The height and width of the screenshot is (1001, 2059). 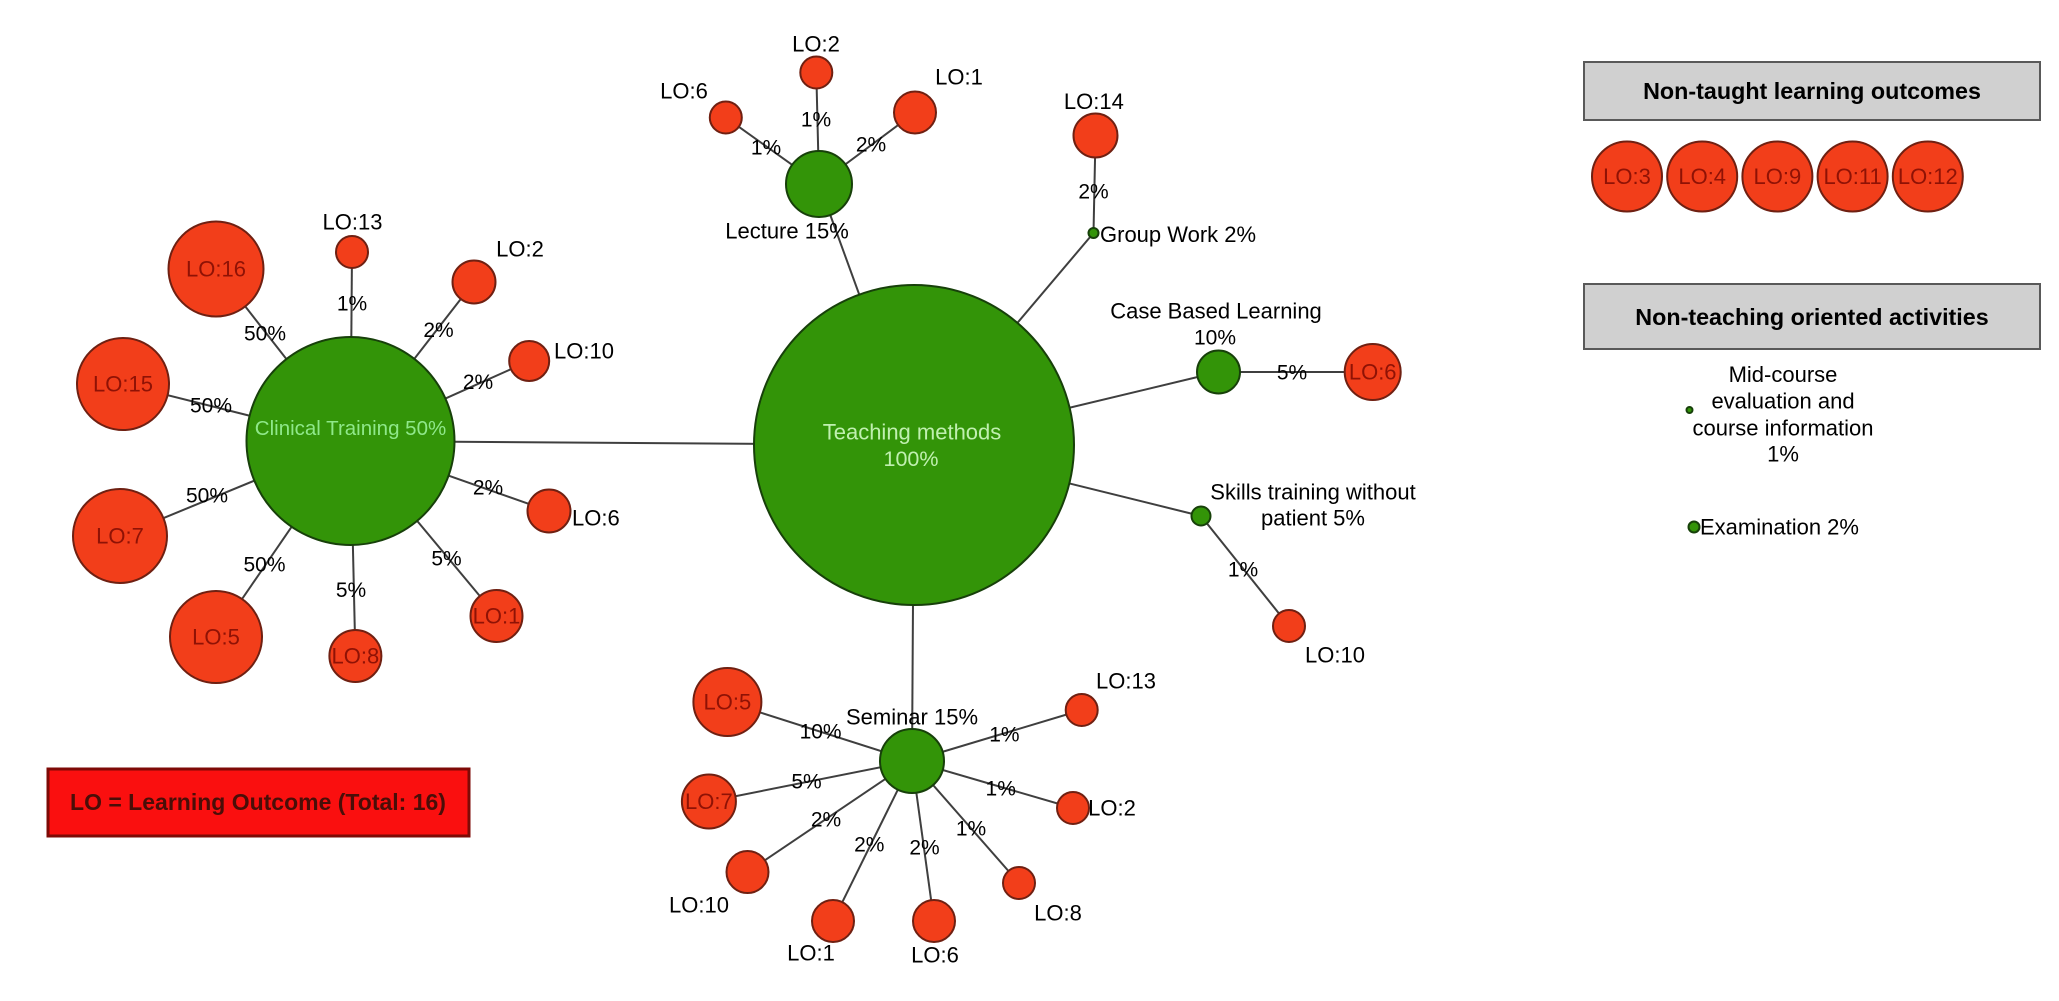 I want to click on svg-text: Seminar 15%, so click(x=912, y=717).